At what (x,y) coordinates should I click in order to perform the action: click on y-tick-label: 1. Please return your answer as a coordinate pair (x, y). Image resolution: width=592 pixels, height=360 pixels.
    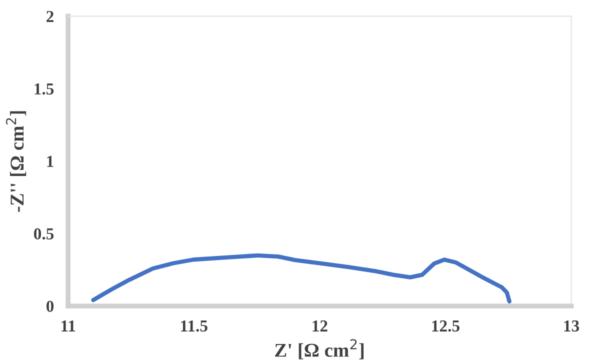
    Looking at the image, I should click on (50, 161).